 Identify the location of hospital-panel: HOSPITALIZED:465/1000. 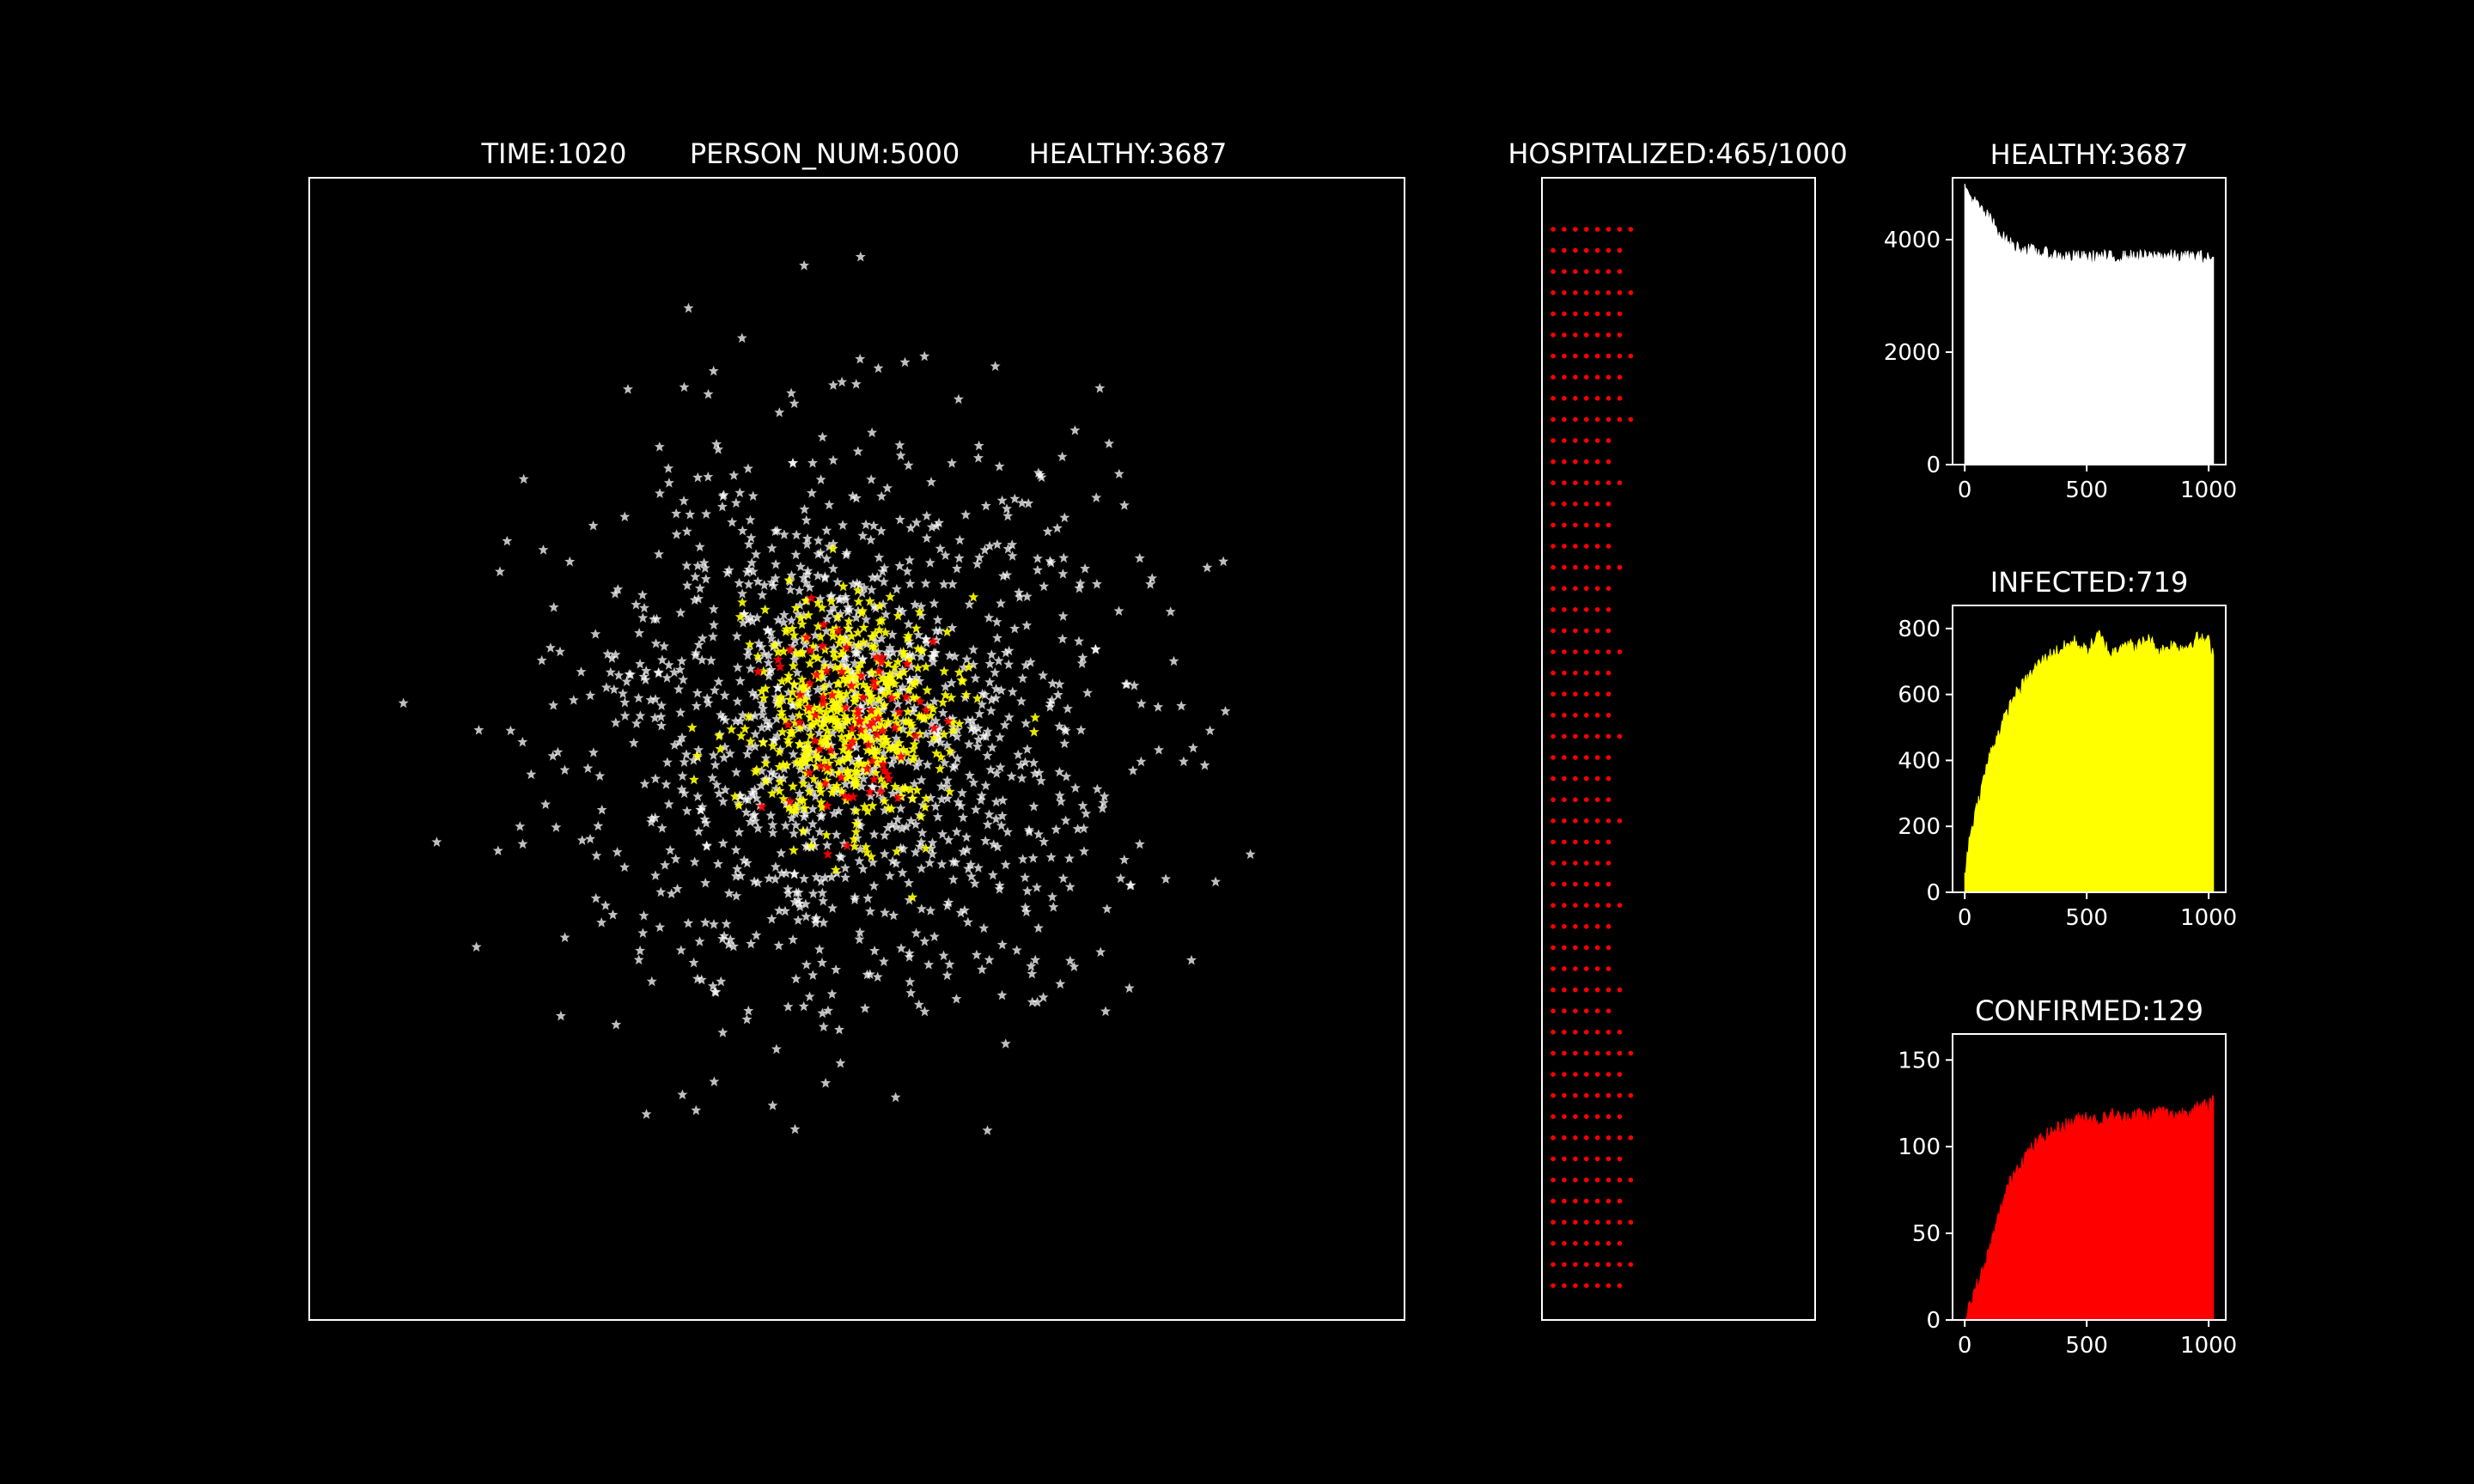
(1678, 729).